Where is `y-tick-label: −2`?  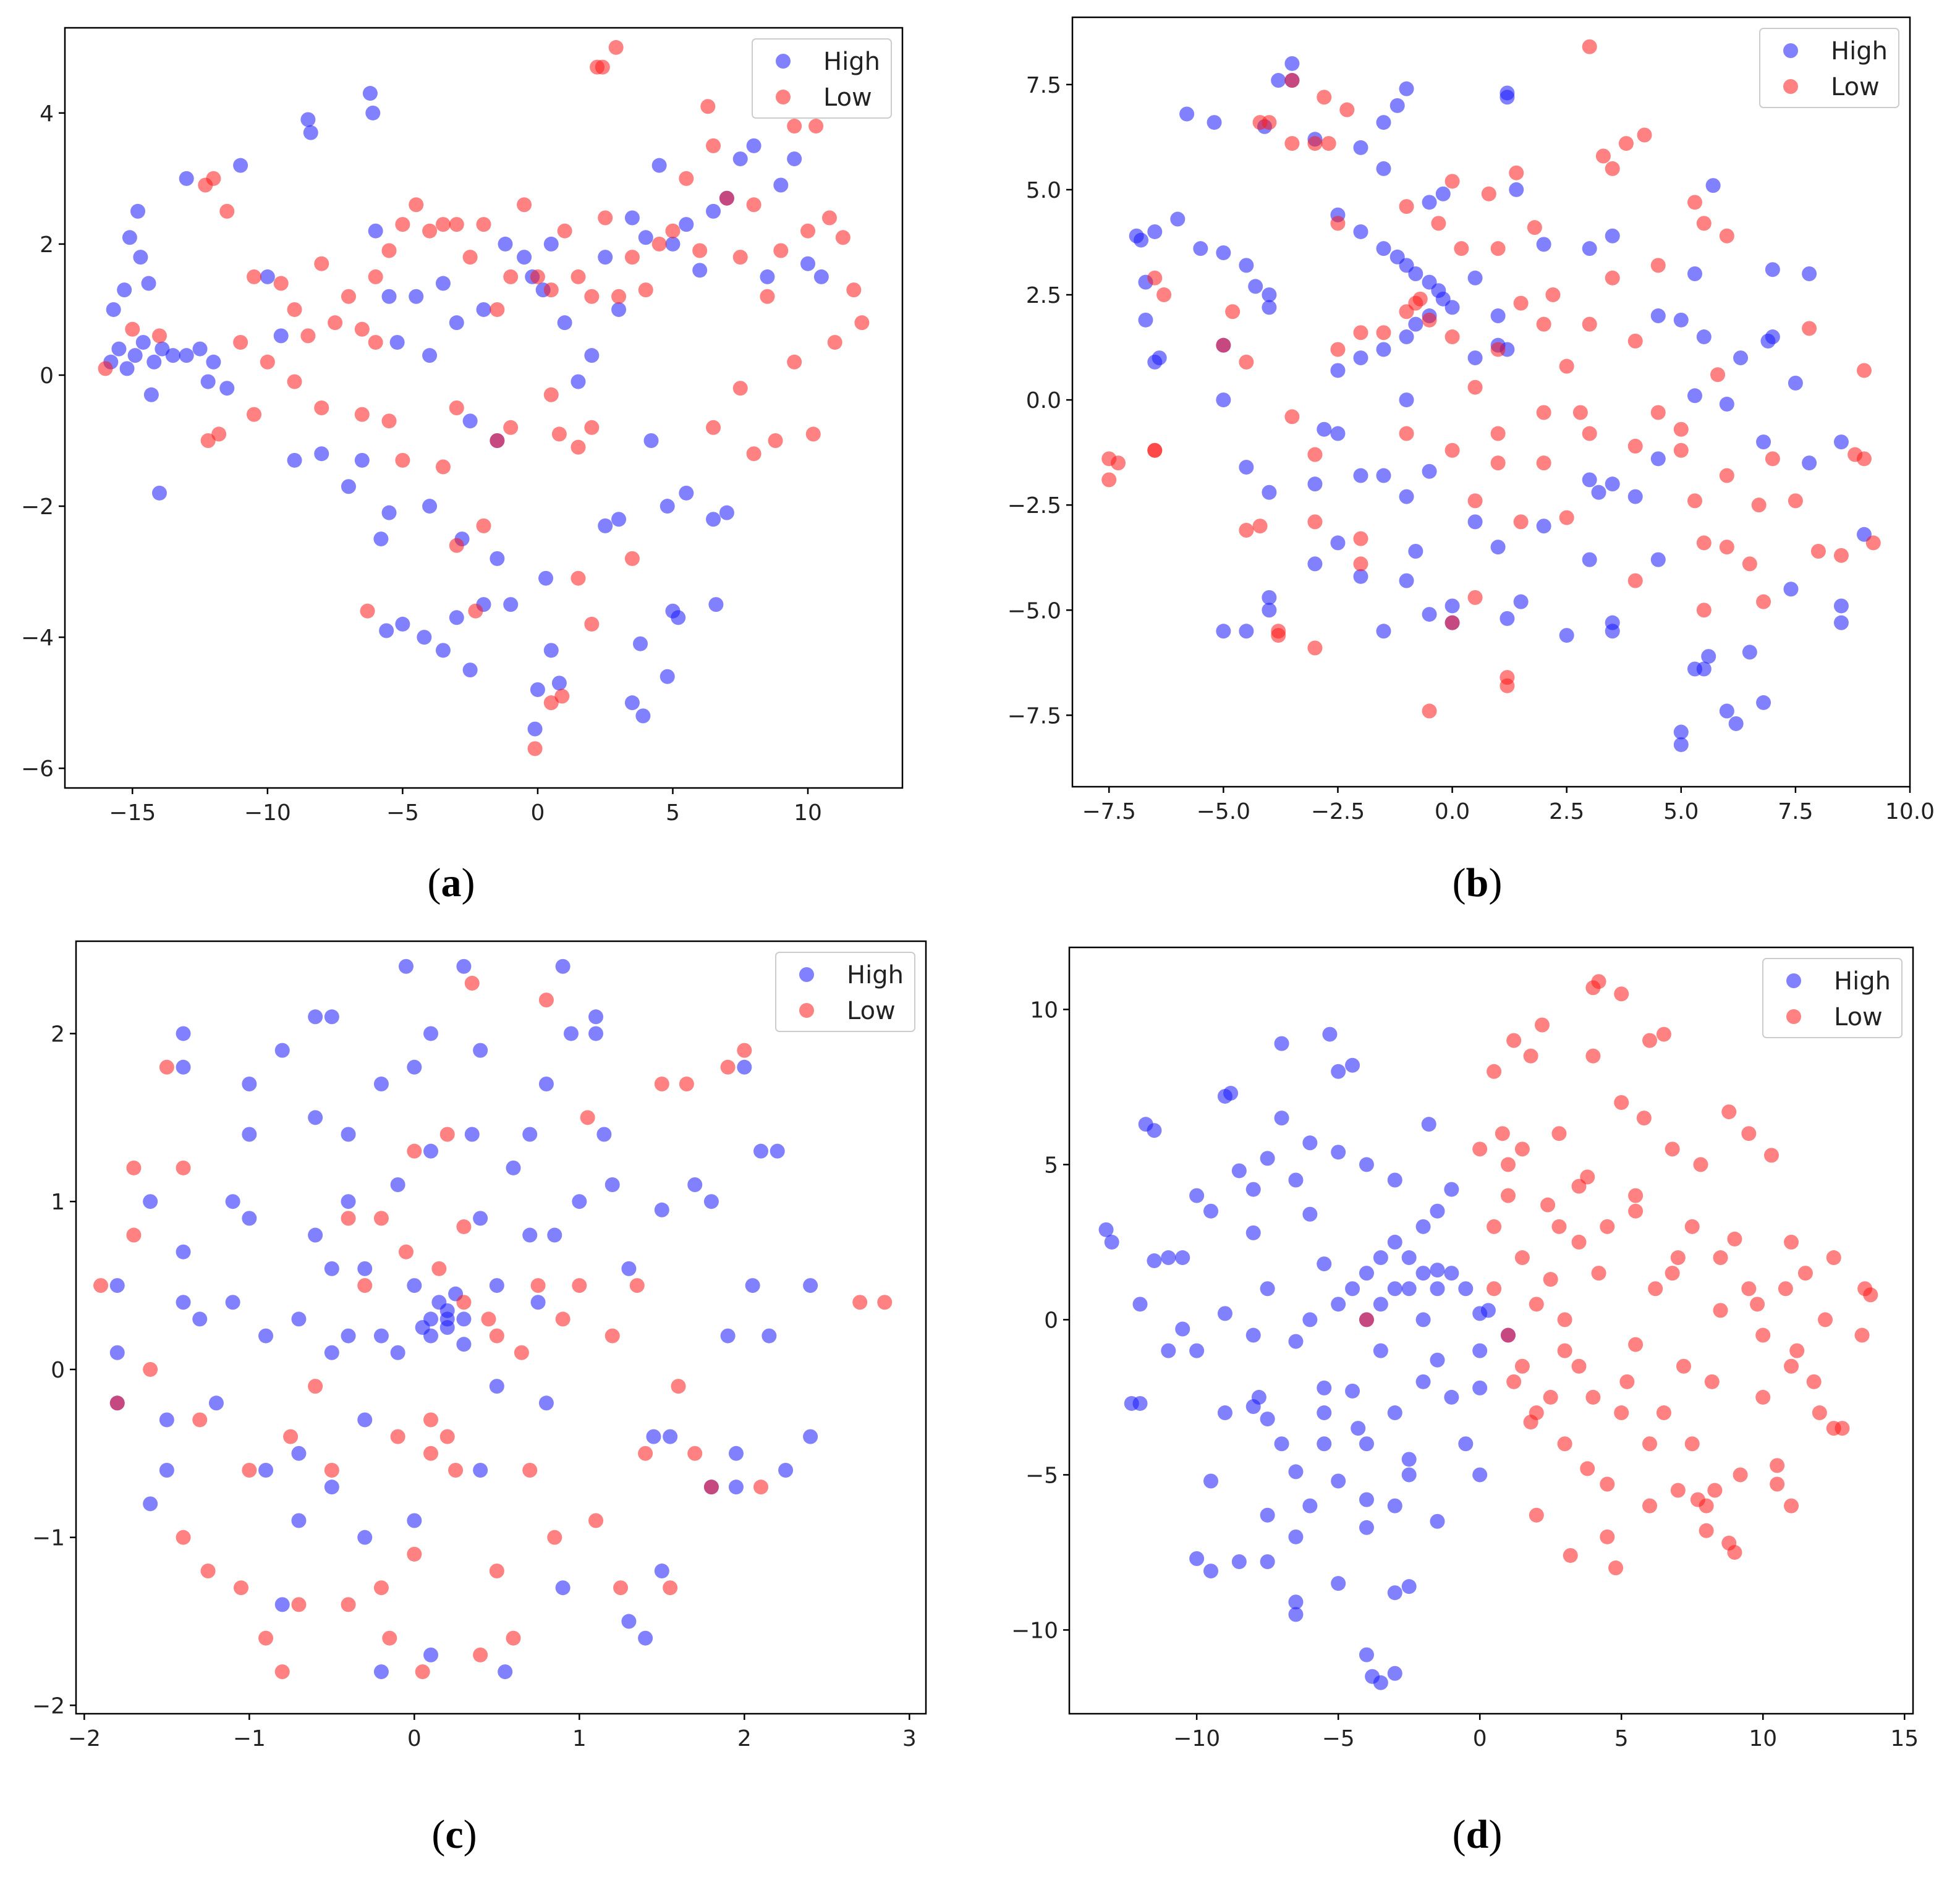
y-tick-label: −2 is located at coordinates (38, 507).